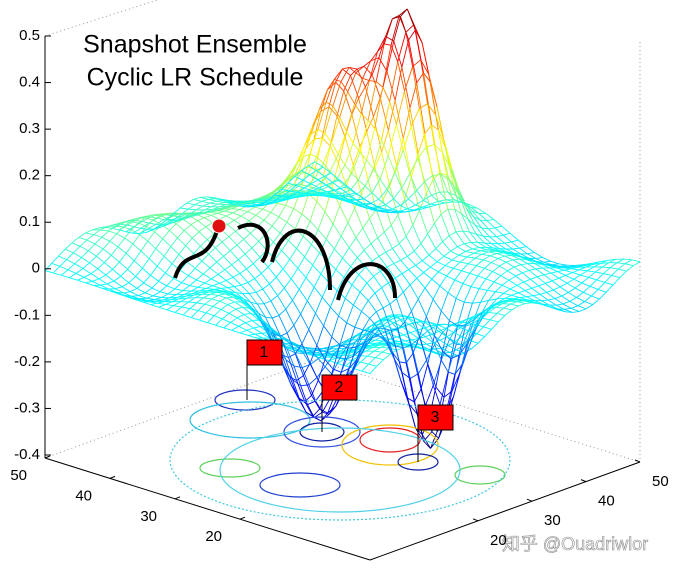  Describe the element at coordinates (195, 45) in the screenshot. I see `title: Snapshot Ensemble` at that location.